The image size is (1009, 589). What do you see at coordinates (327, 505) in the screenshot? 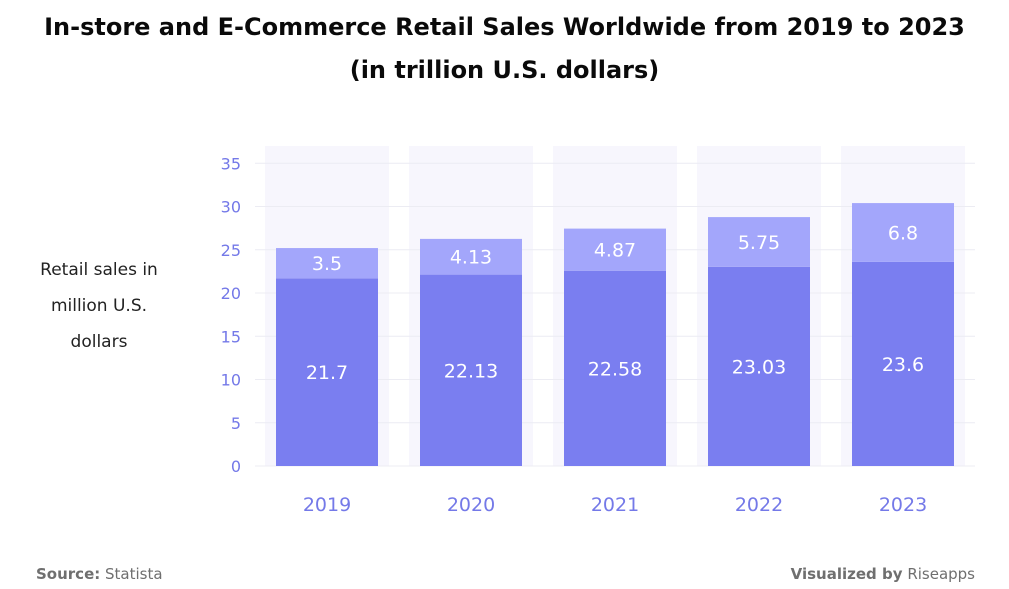
I see `x-tick-label: 2019` at bounding box center [327, 505].